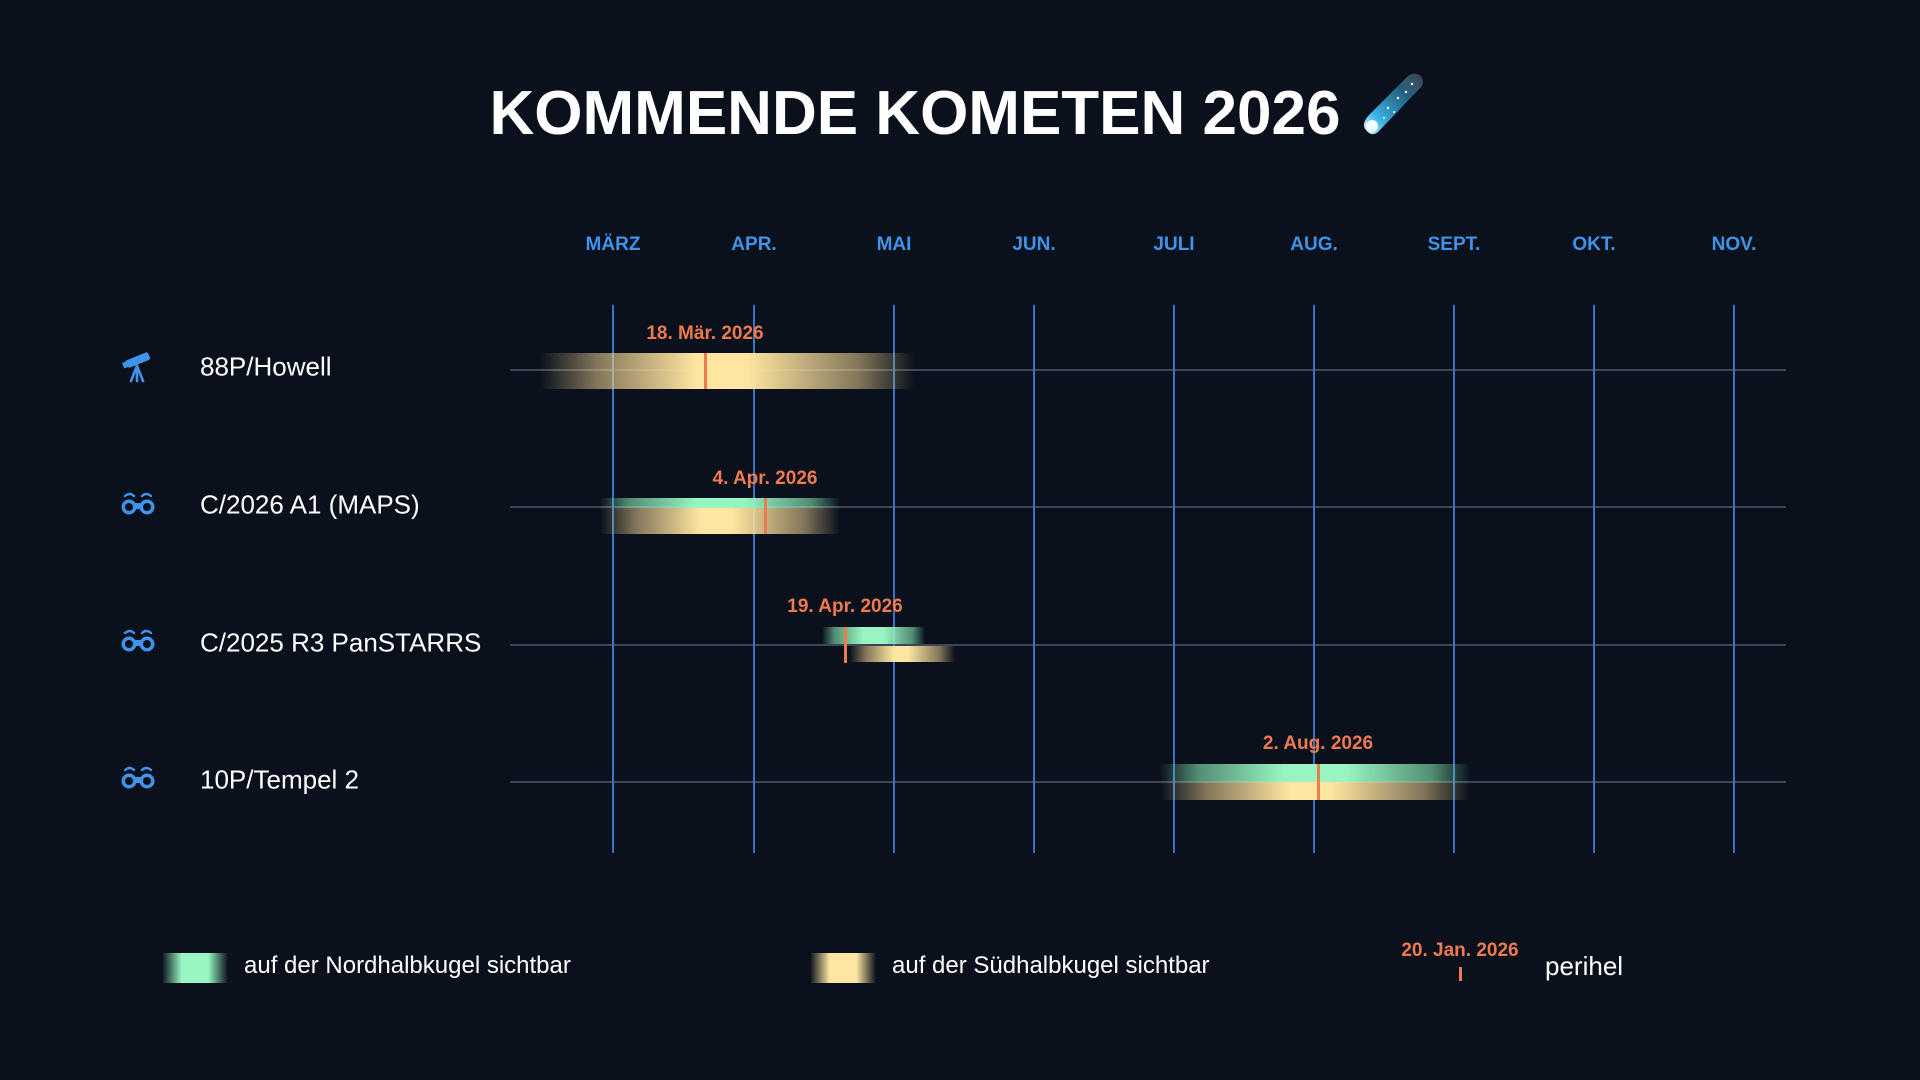  What do you see at coordinates (843, 968) in the screenshot?
I see `legend-south-swatch` at bounding box center [843, 968].